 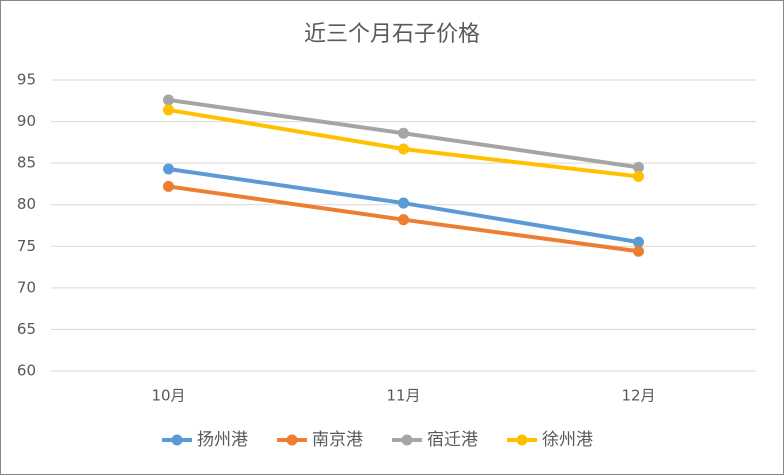 What do you see at coordinates (26, 329) in the screenshot?
I see `y-tick-label: 65` at bounding box center [26, 329].